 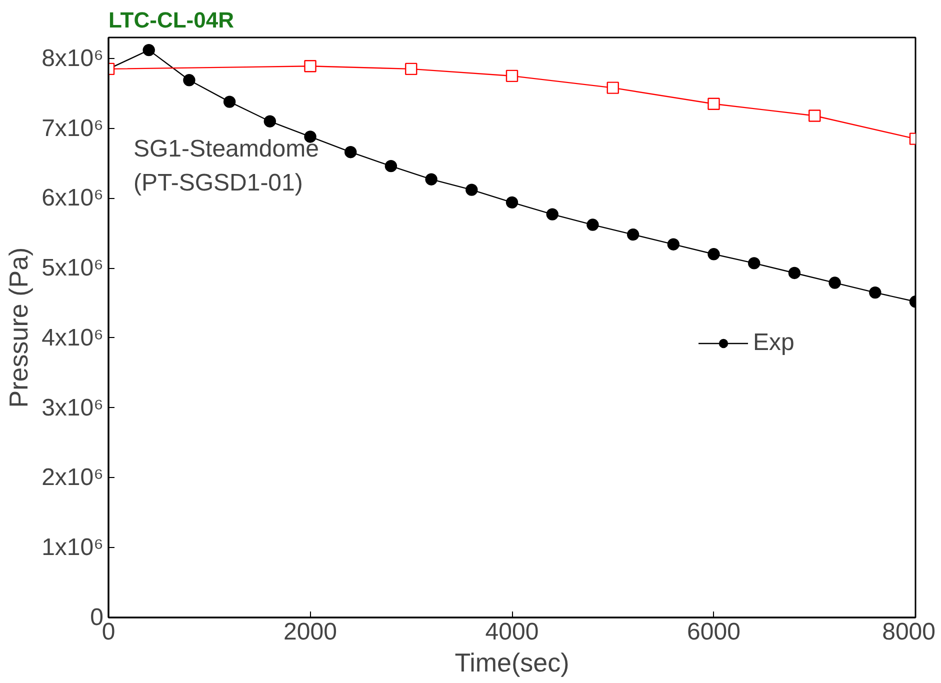 What do you see at coordinates (73, 268) in the screenshot?
I see `y-tick-label: 5x10⁶` at bounding box center [73, 268].